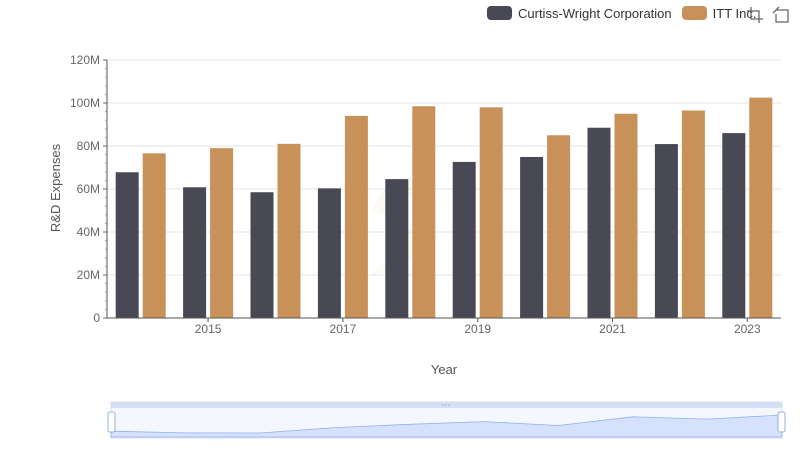 The width and height of the screenshot is (800, 461). What do you see at coordinates (208, 329) in the screenshot?
I see `x-tick-label: 2015` at bounding box center [208, 329].